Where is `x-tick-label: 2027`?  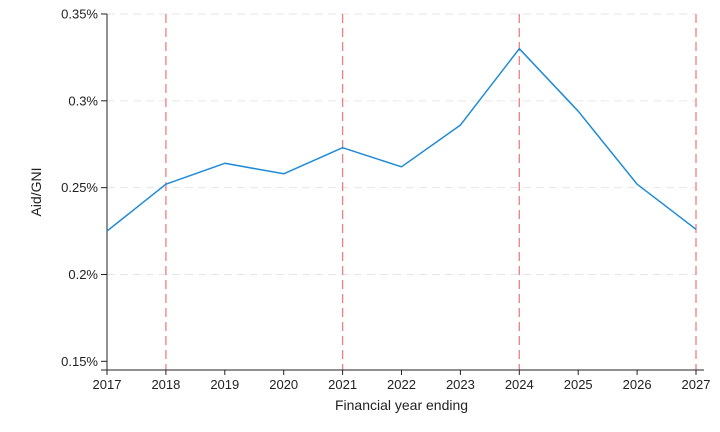 x-tick-label: 2027 is located at coordinates (696, 384).